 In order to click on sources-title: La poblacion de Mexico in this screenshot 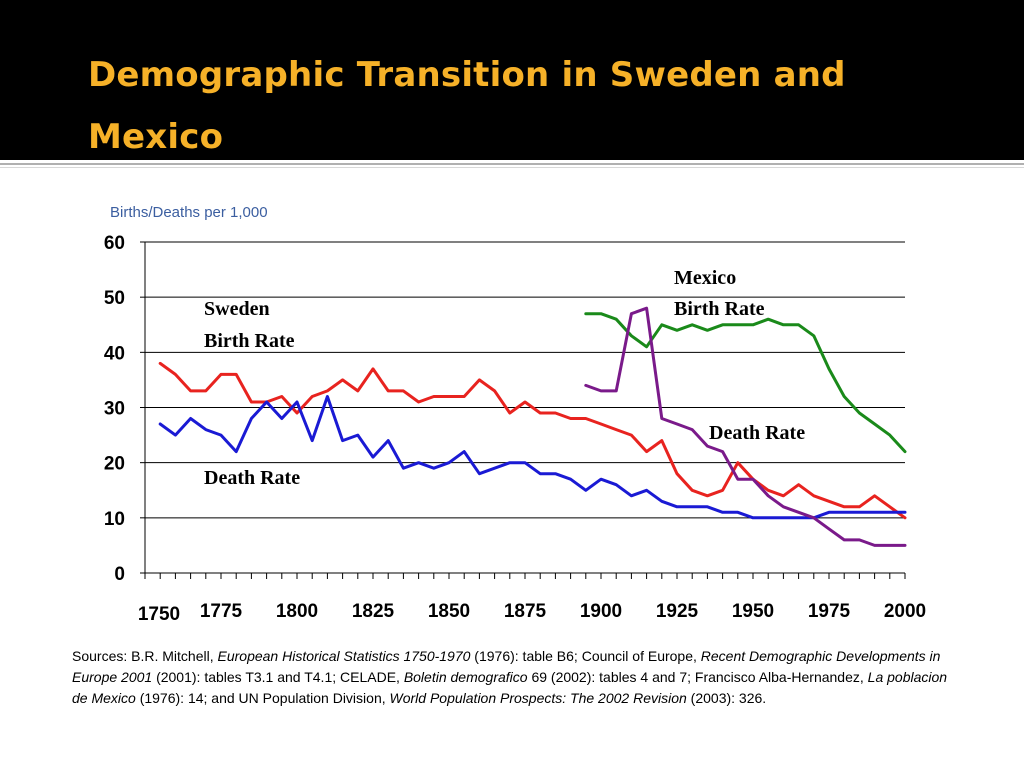, I will do `click(510, 687)`.